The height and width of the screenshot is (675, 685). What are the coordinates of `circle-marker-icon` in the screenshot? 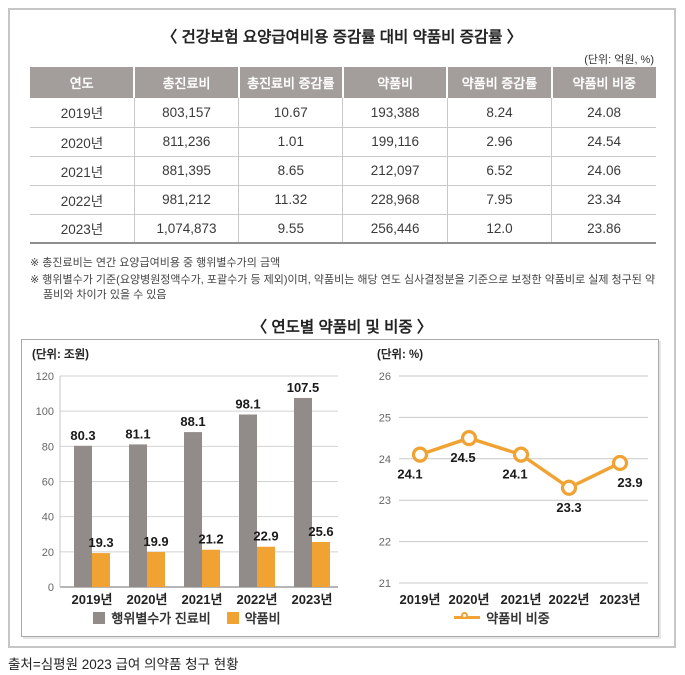 It's located at (465, 615).